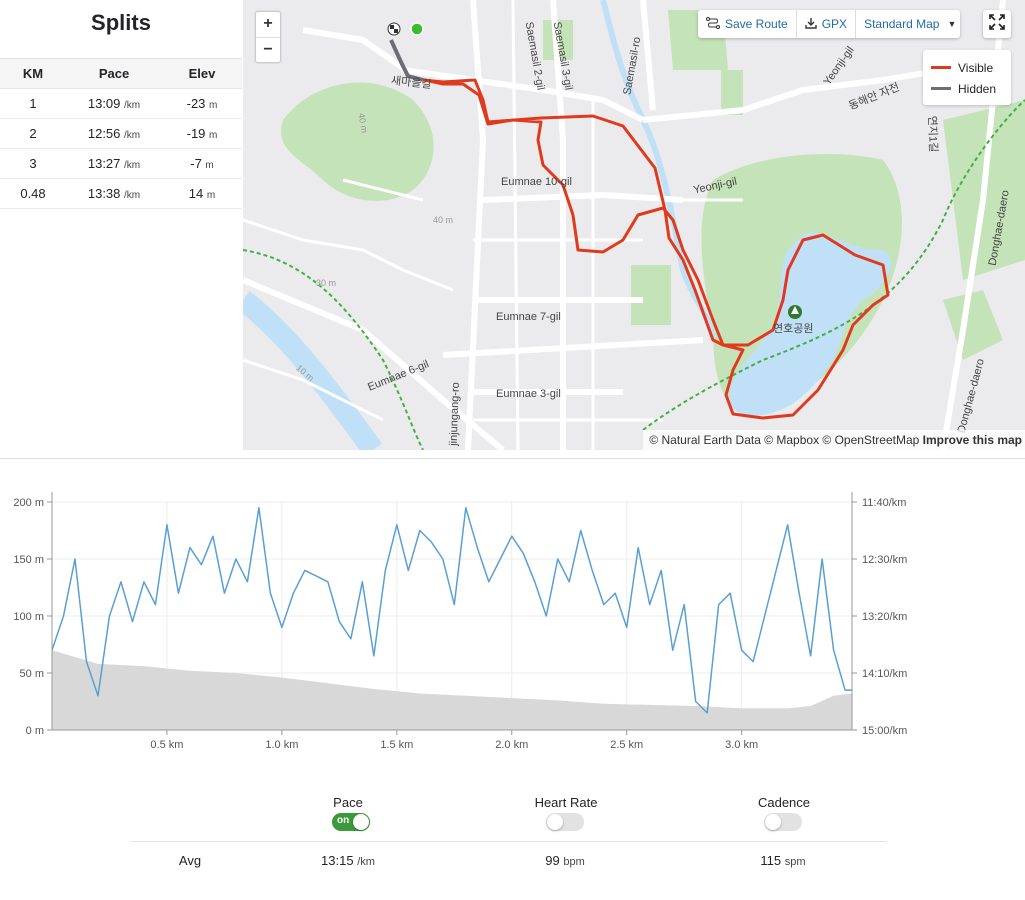 The height and width of the screenshot is (900, 1025). Describe the element at coordinates (651, 295) in the screenshot. I see `sports-field` at that location.